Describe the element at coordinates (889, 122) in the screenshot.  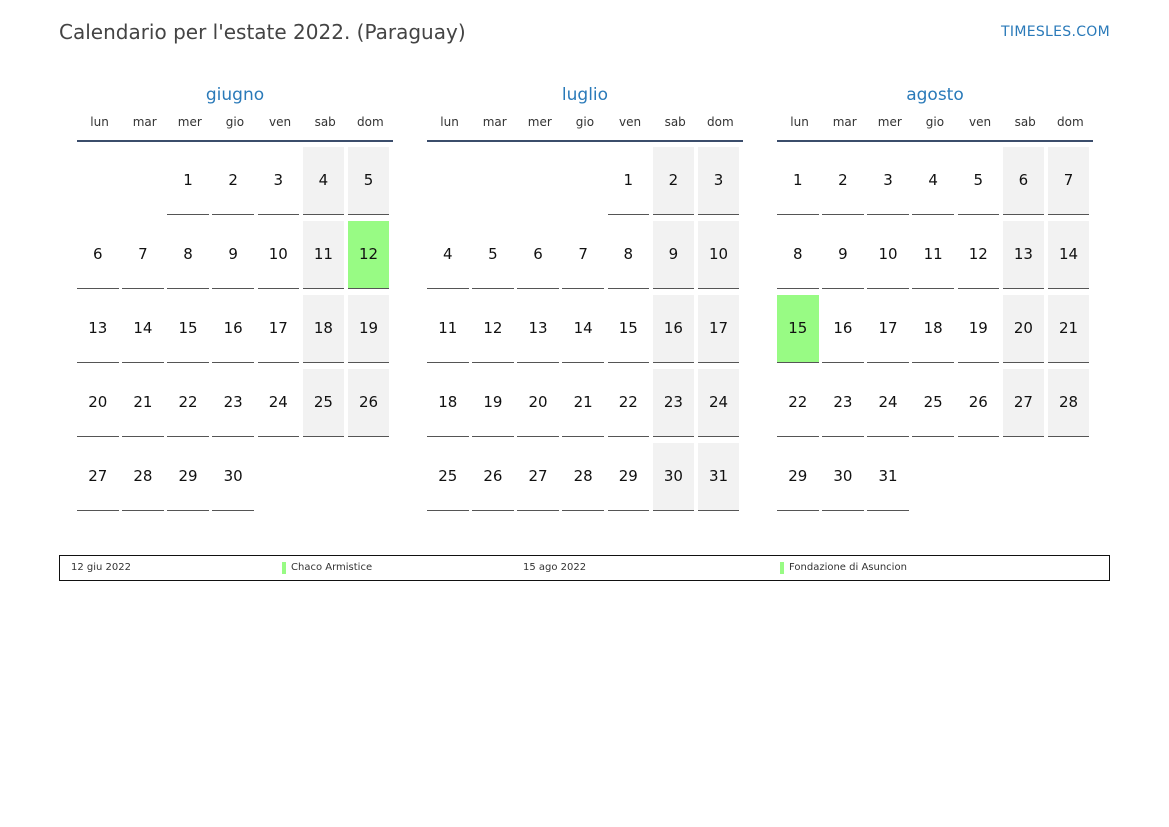
I see `weekday-label: mer` at that location.